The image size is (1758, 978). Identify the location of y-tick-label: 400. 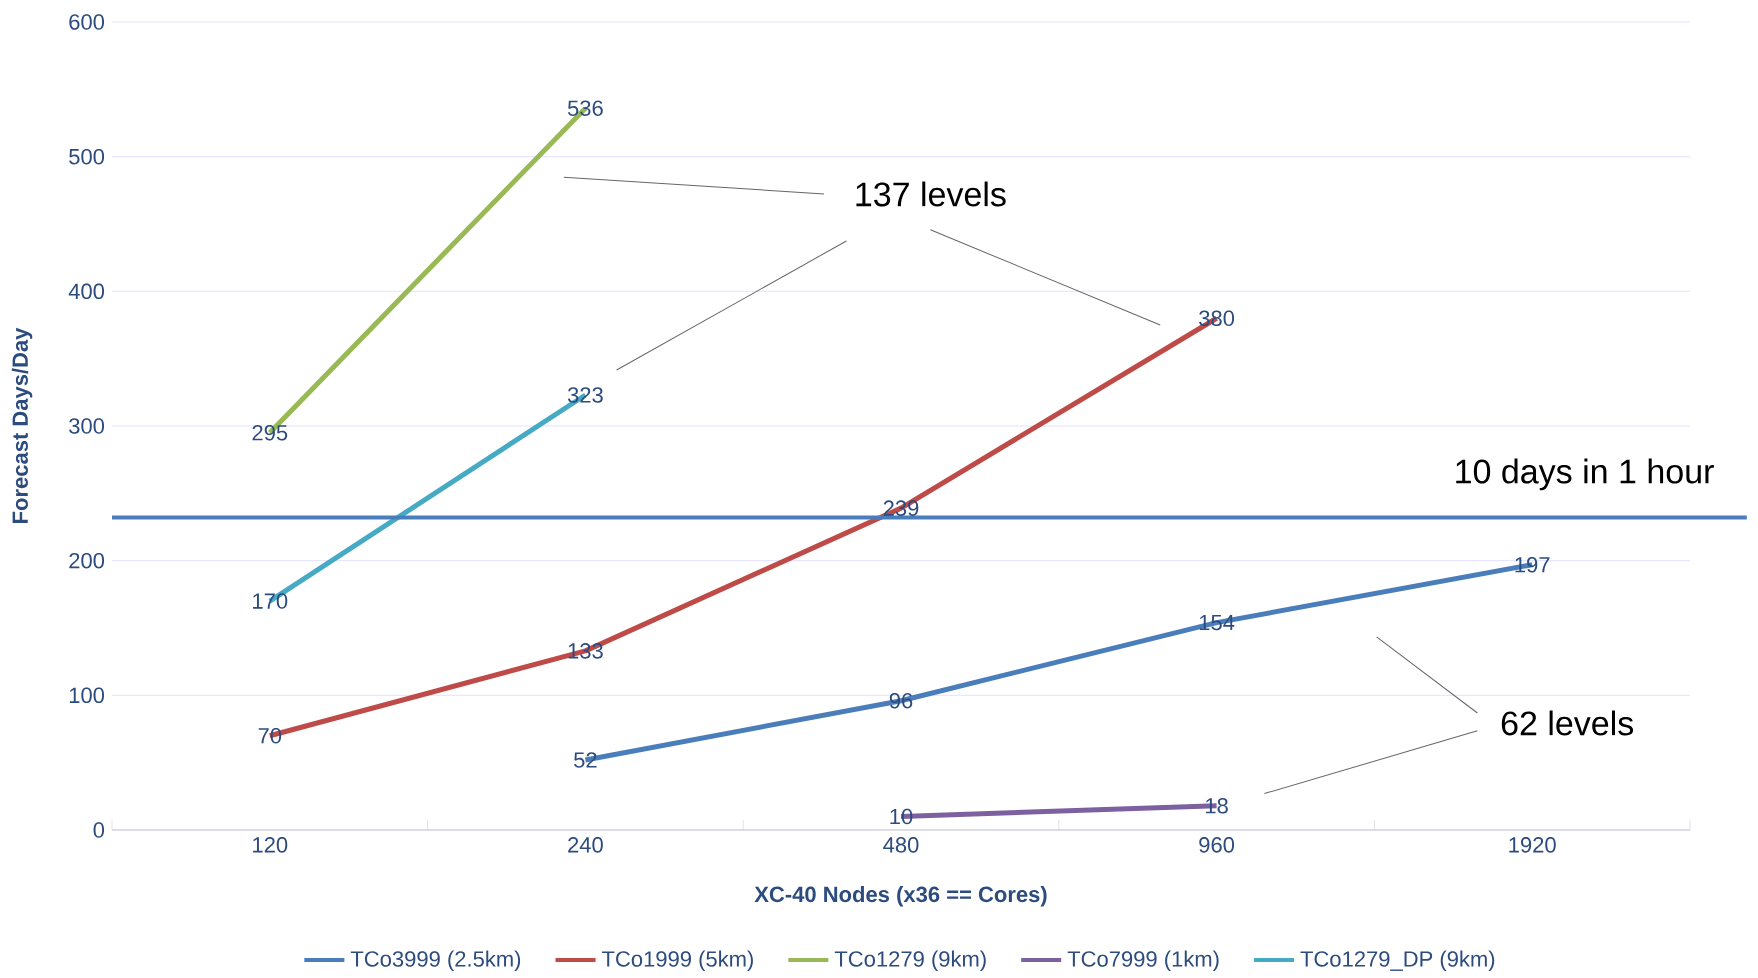
(86, 291).